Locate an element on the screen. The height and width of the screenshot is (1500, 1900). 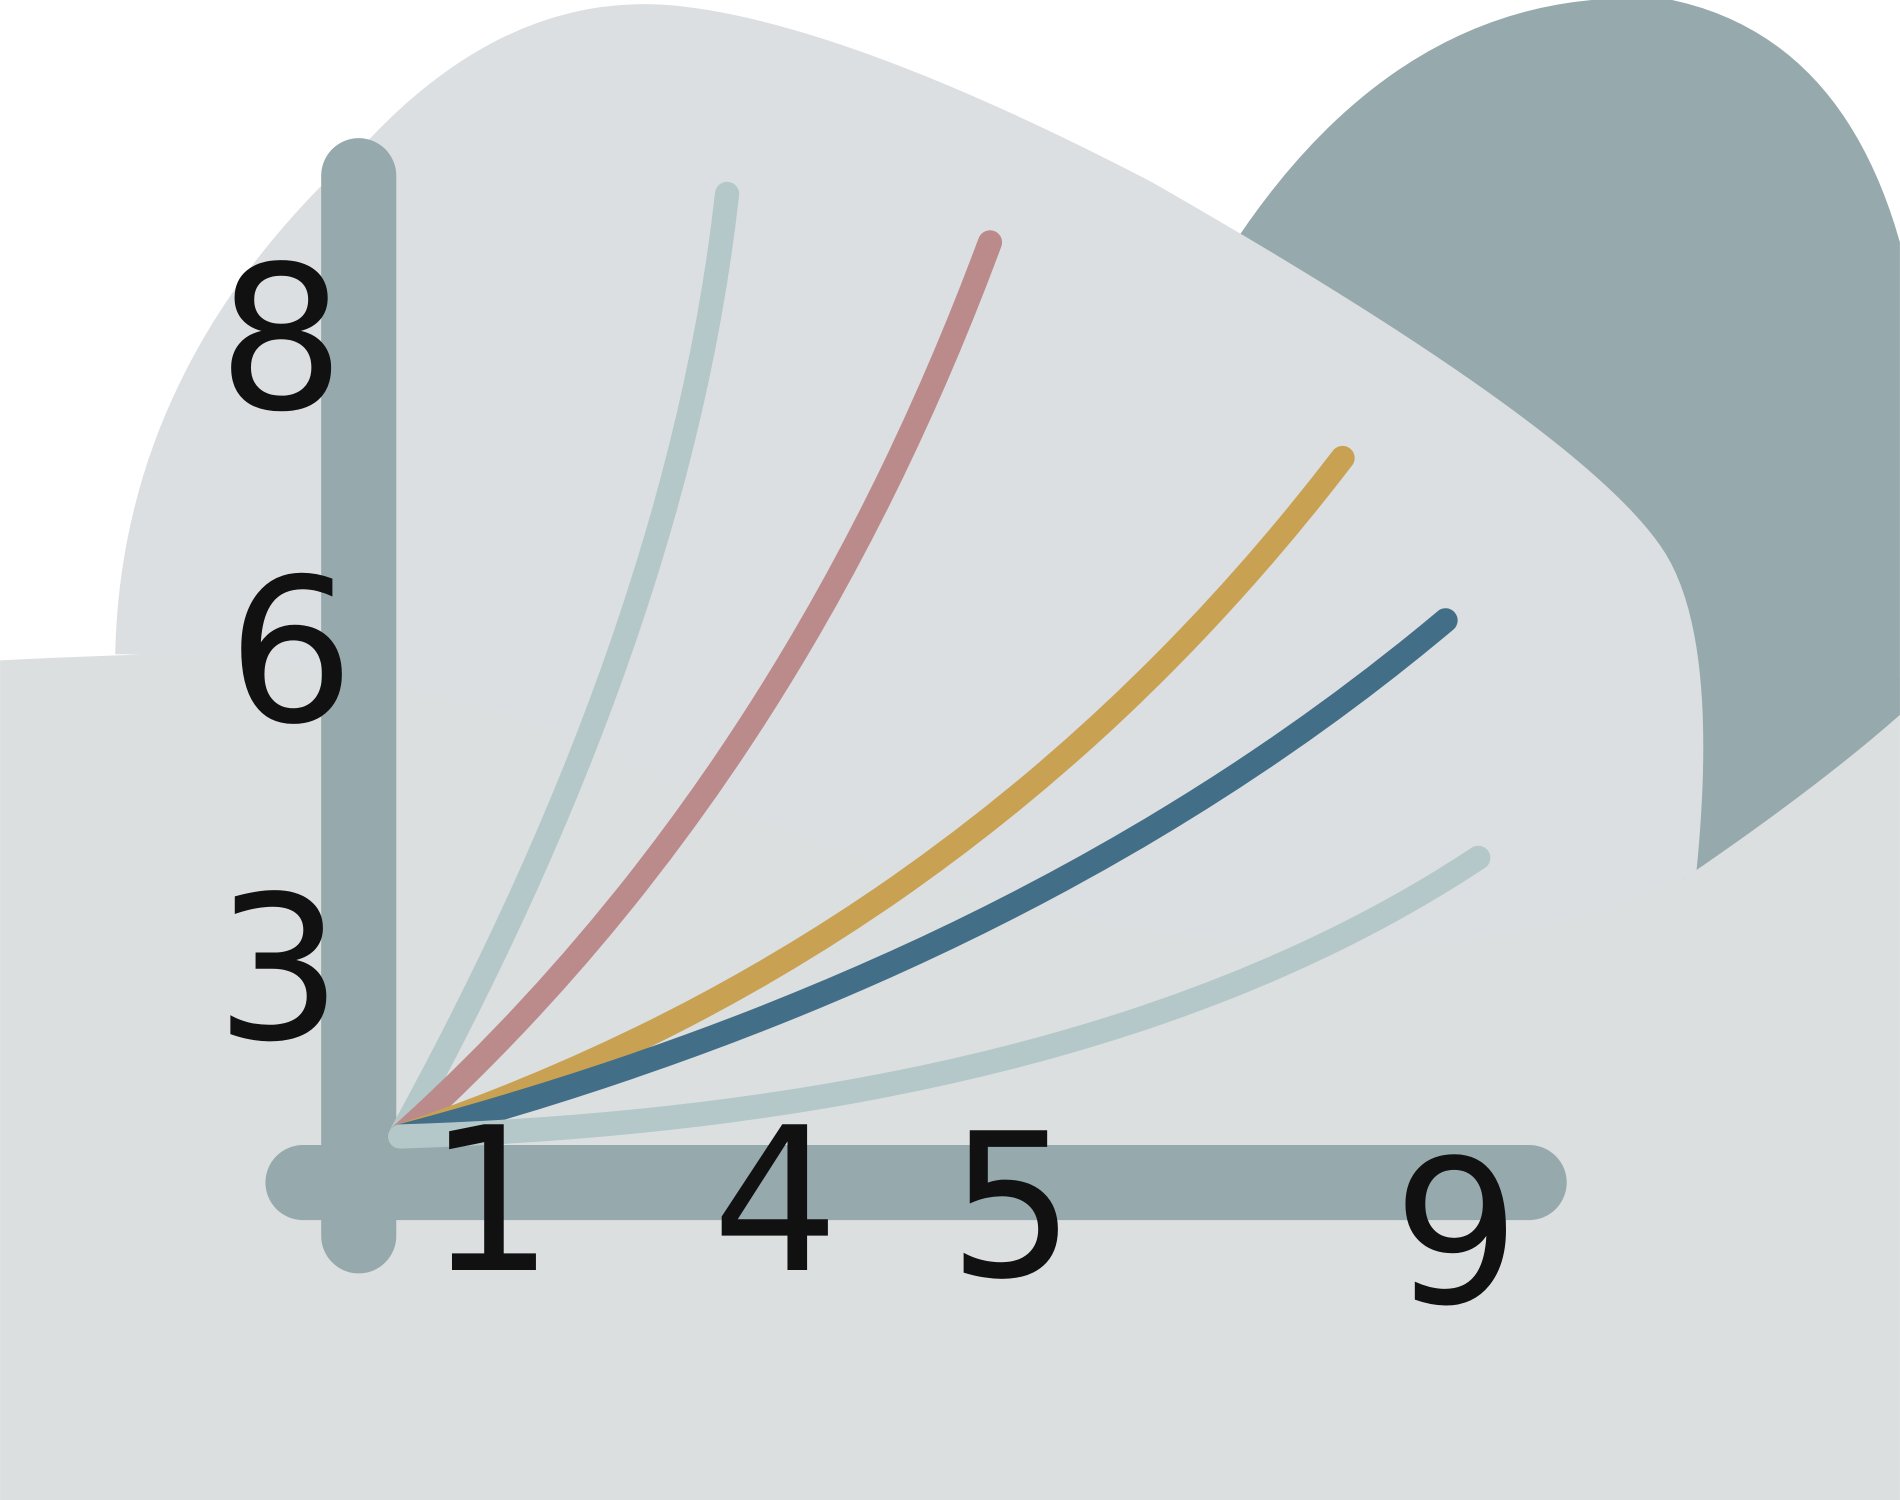
y-label: 3 is located at coordinates (278, 970).